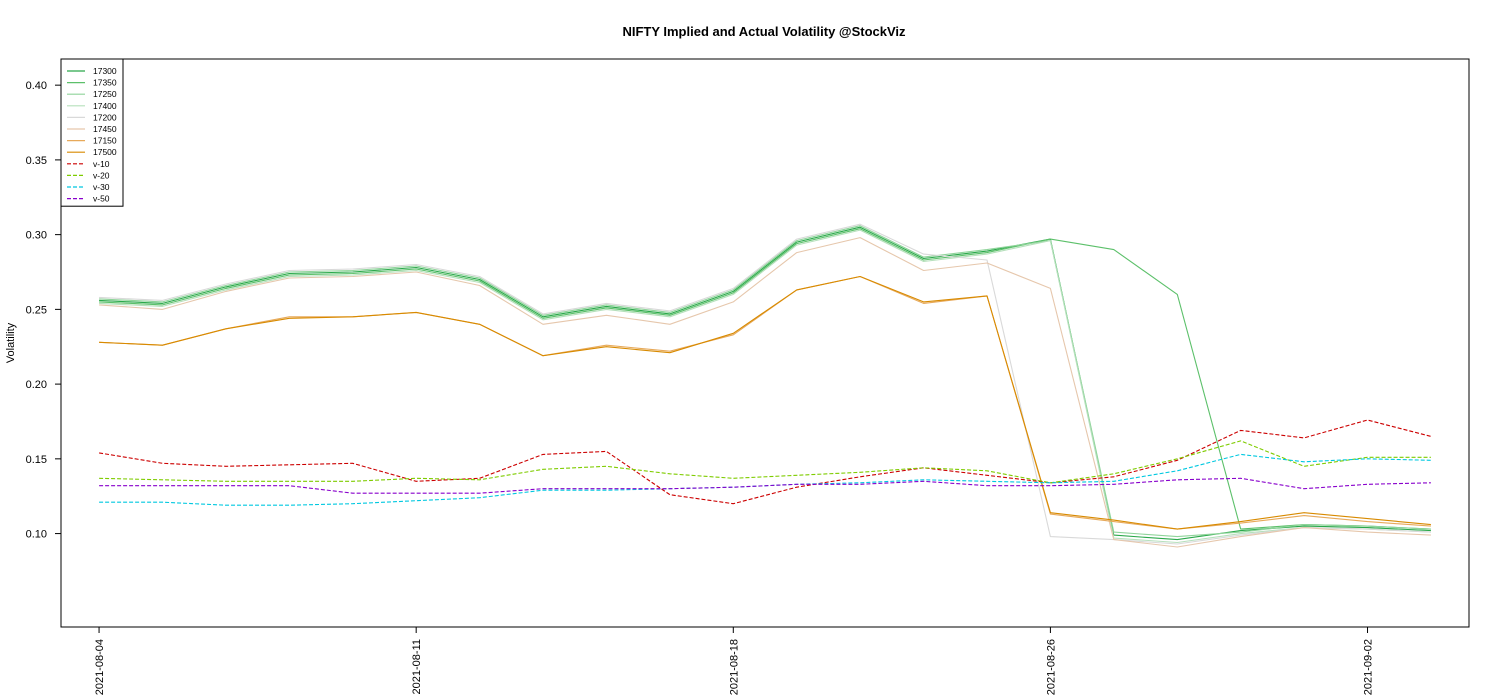  I want to click on x-tick-label: 2021-08-04, so click(100, 667).